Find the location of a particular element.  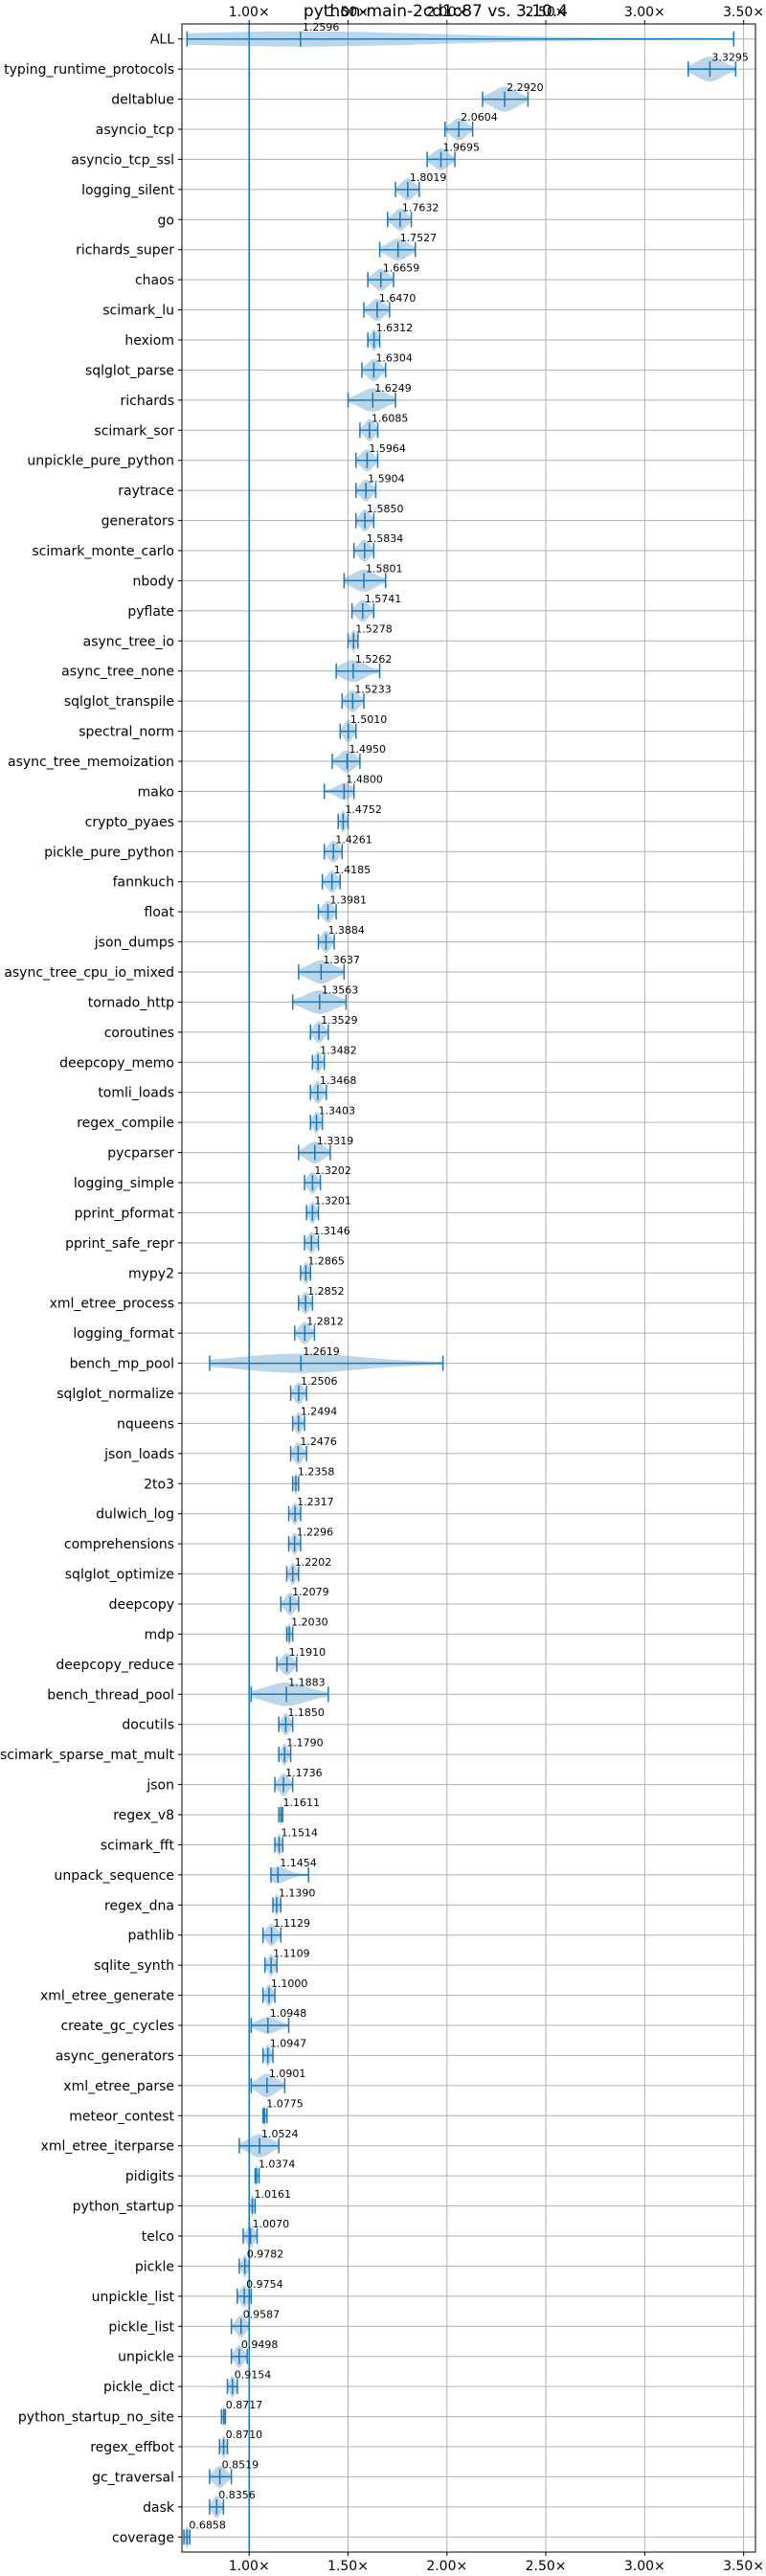

y-tick-label: logging_silent is located at coordinates (128, 190).